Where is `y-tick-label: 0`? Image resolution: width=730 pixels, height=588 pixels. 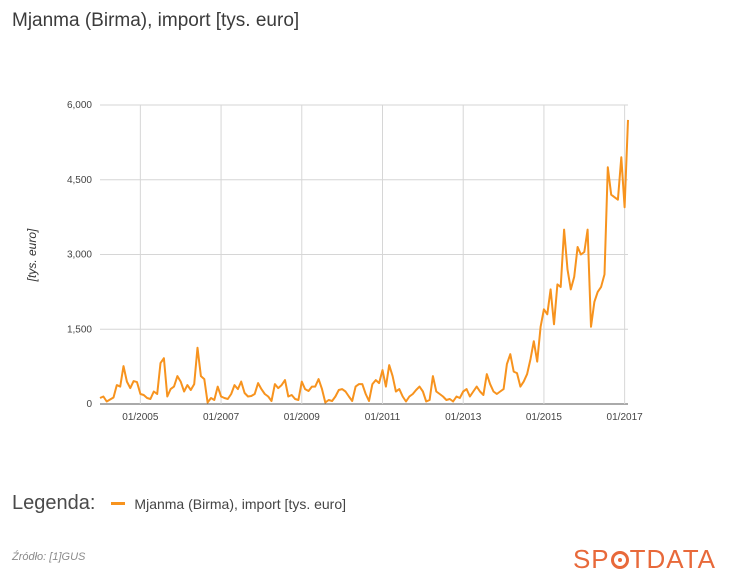
y-tick-label: 0 is located at coordinates (89, 404).